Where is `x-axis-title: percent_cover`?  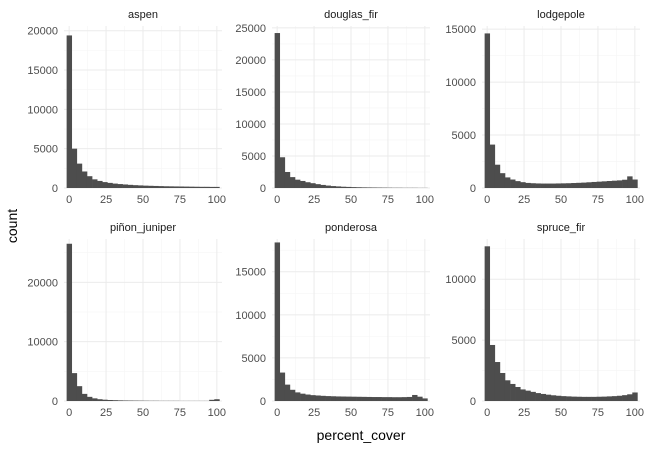 x-axis-title: percent_cover is located at coordinates (361, 435).